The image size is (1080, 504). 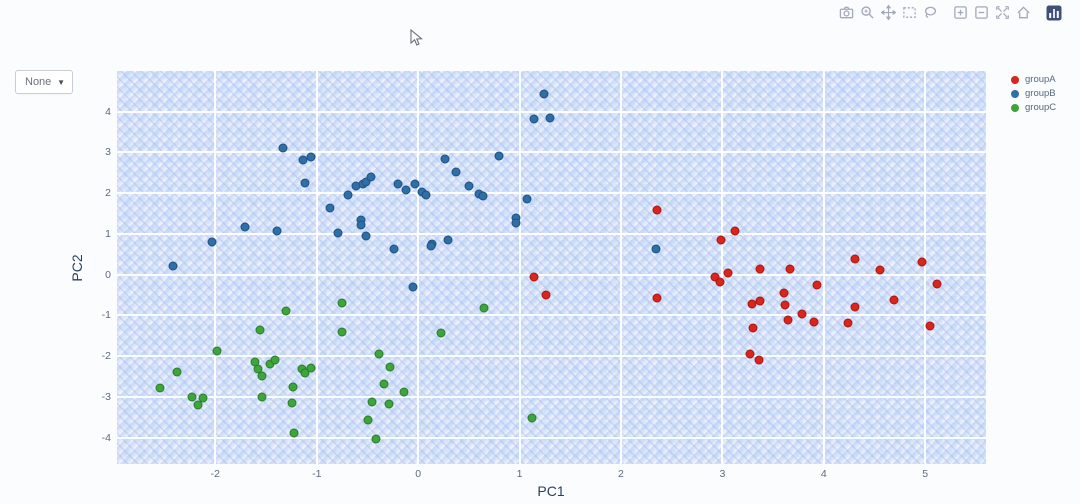 I want to click on zoom-in-icon, so click(x=960, y=12).